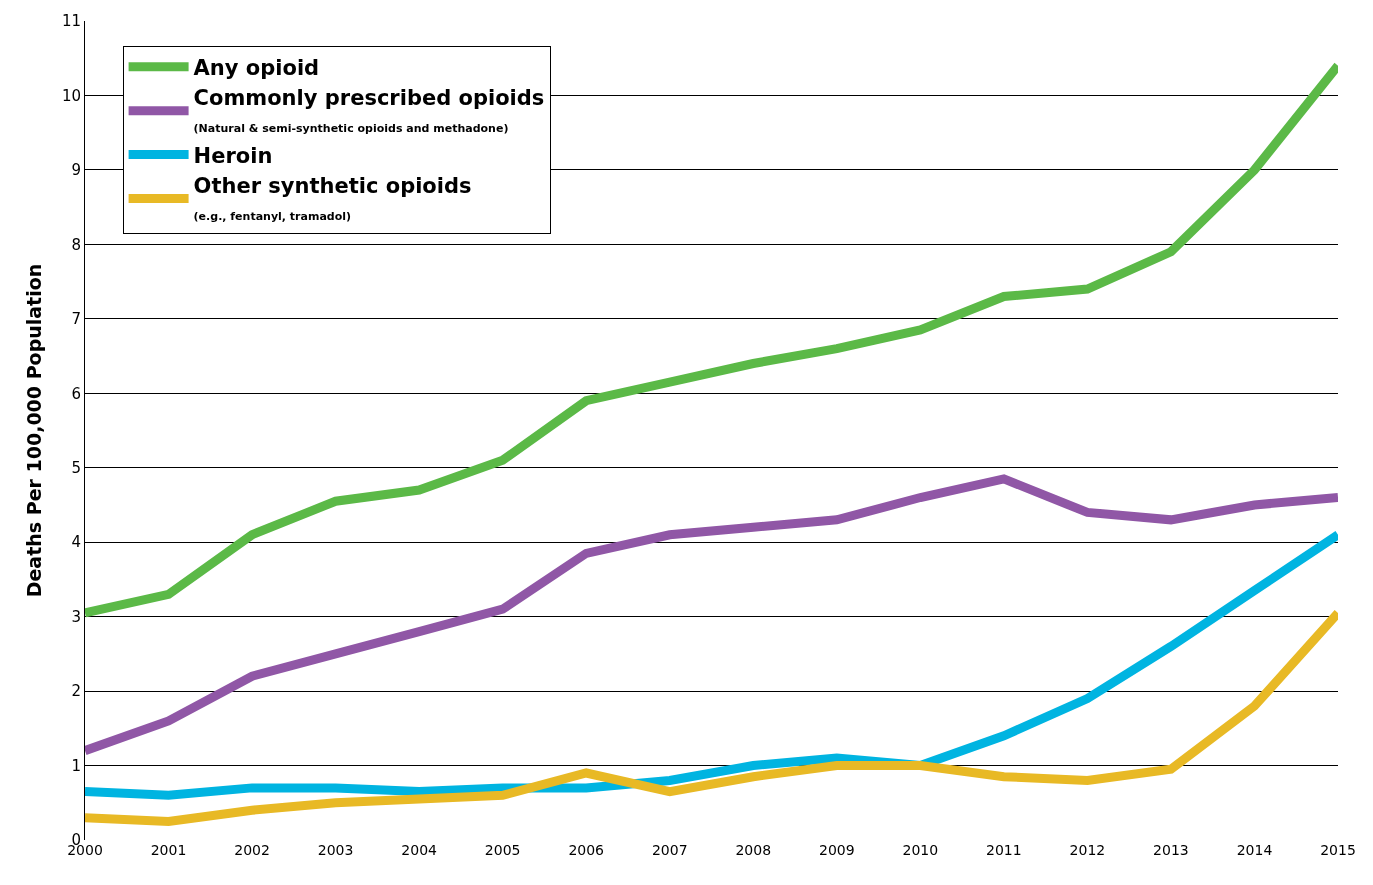 Image resolution: width=1373 pixels, height=885 pixels. Describe the element at coordinates (76, 319) in the screenshot. I see `y-tick-label: 7` at that location.